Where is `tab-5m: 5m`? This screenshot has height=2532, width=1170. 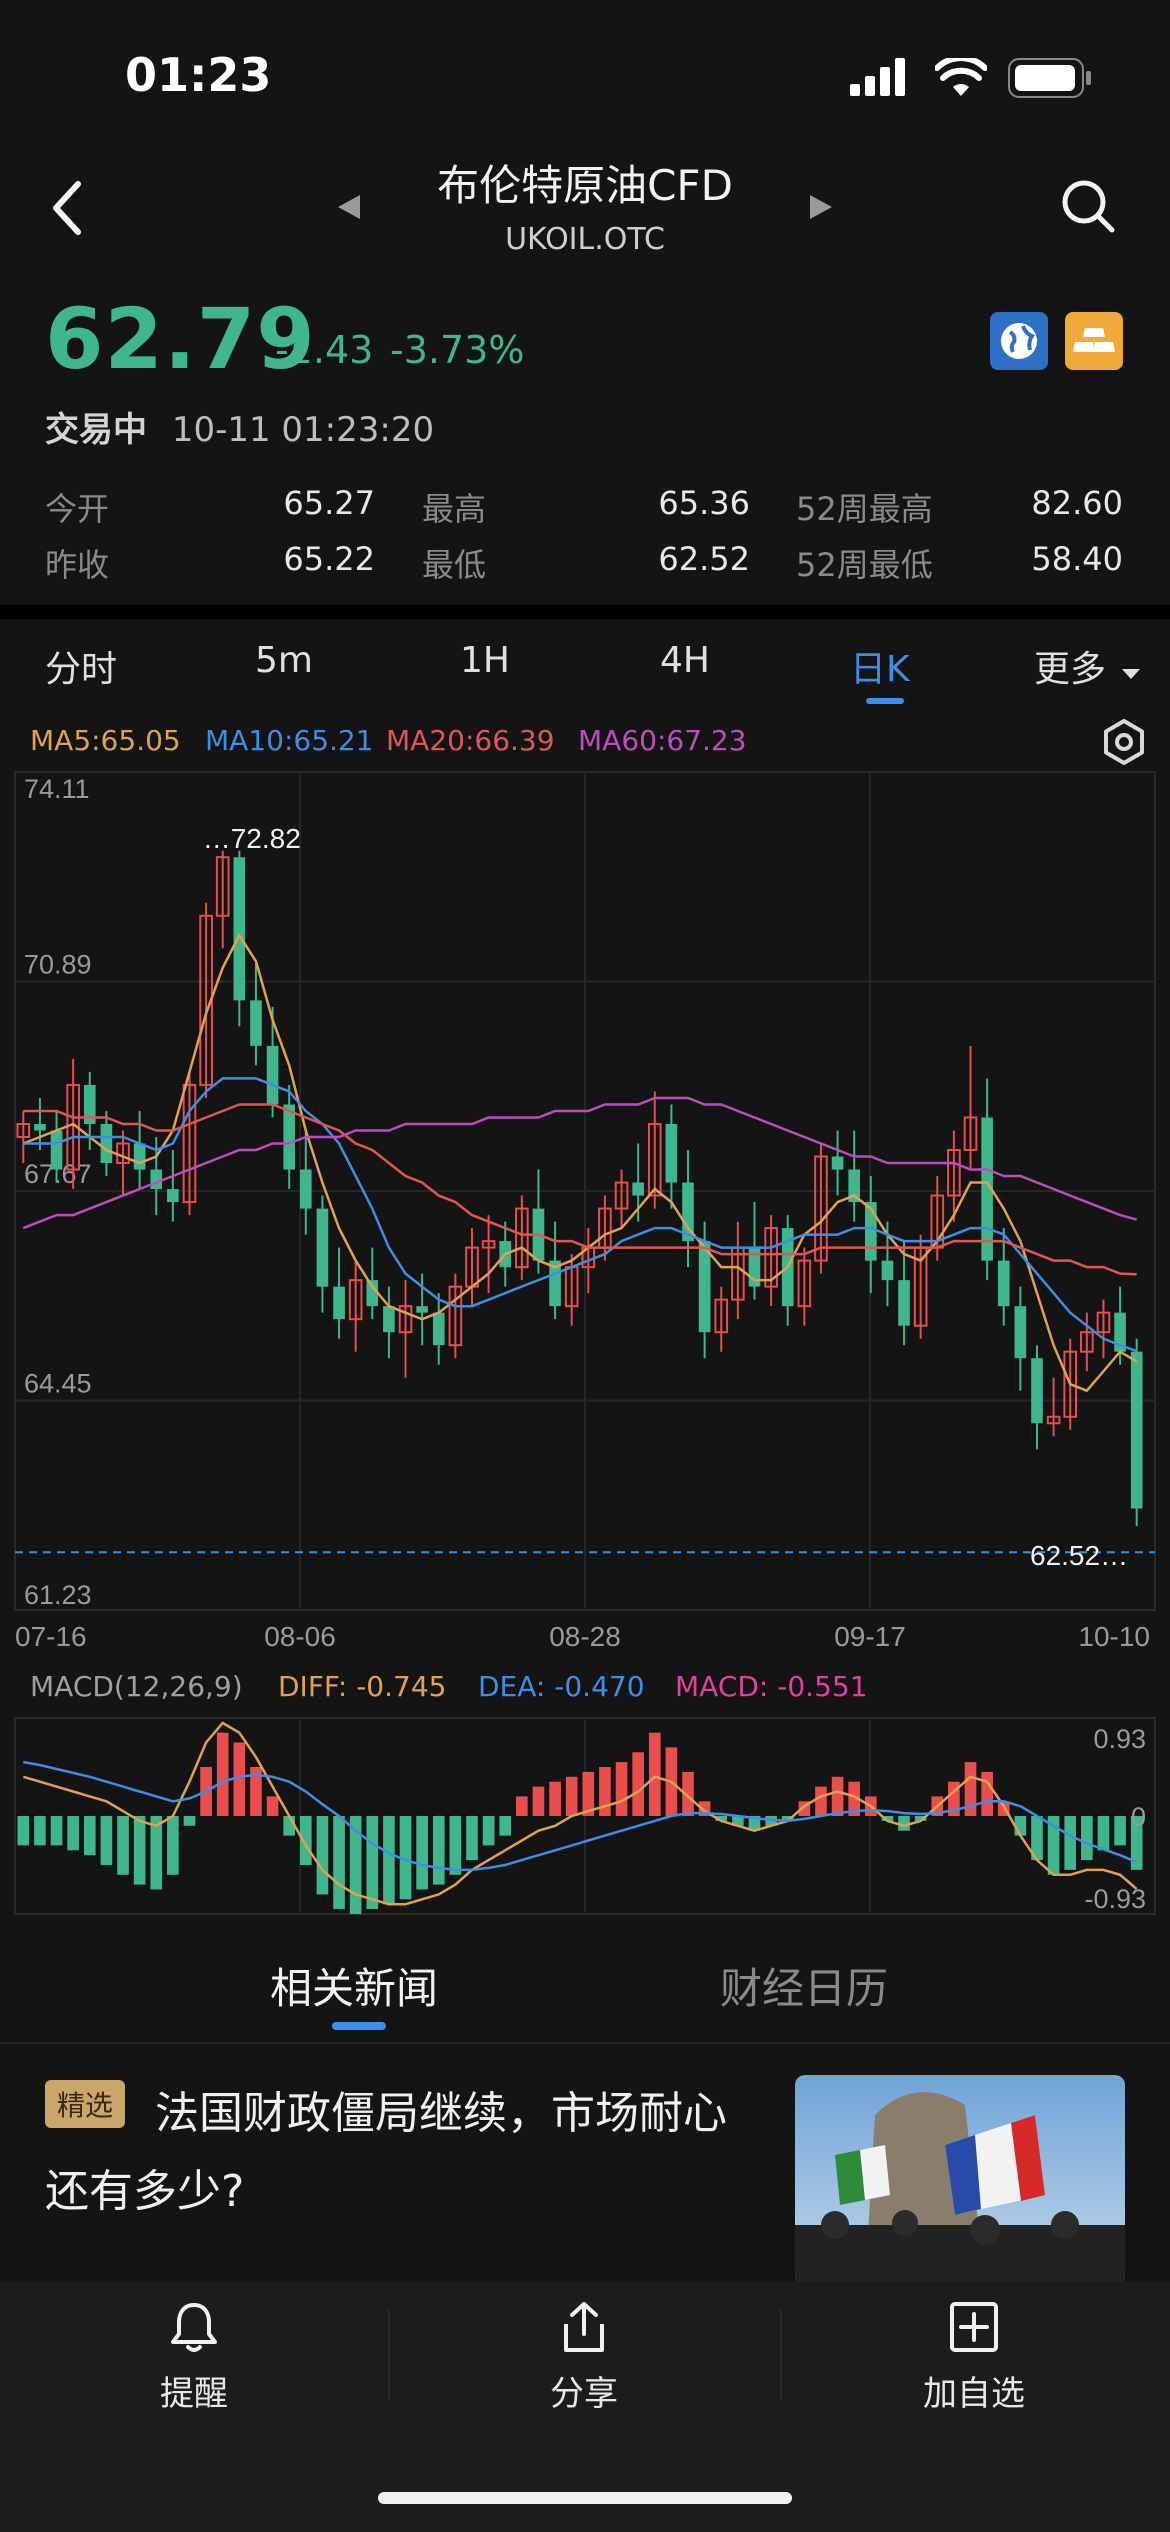 tab-5m: 5m is located at coordinates (284, 660).